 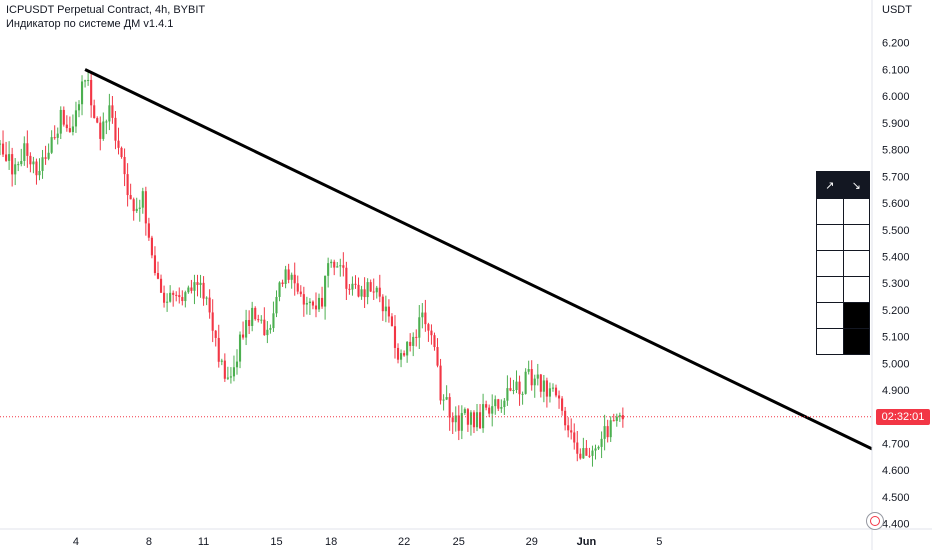 I want to click on dm-table-row, so click(x=843, y=263).